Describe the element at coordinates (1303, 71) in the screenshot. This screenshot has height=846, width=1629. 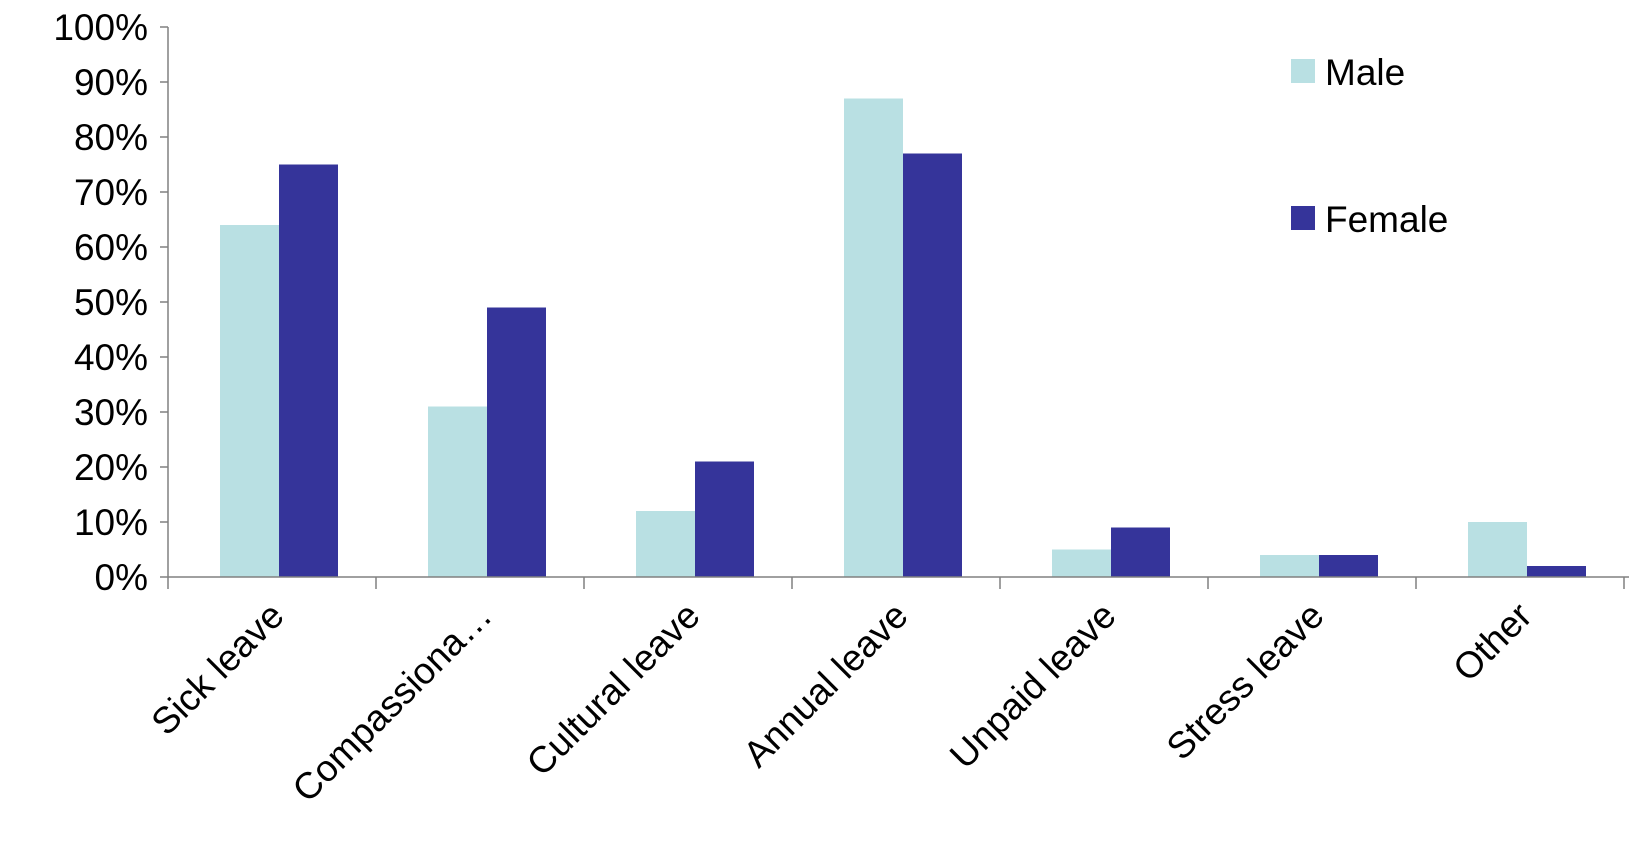
I see `legend-swatch-male` at that location.